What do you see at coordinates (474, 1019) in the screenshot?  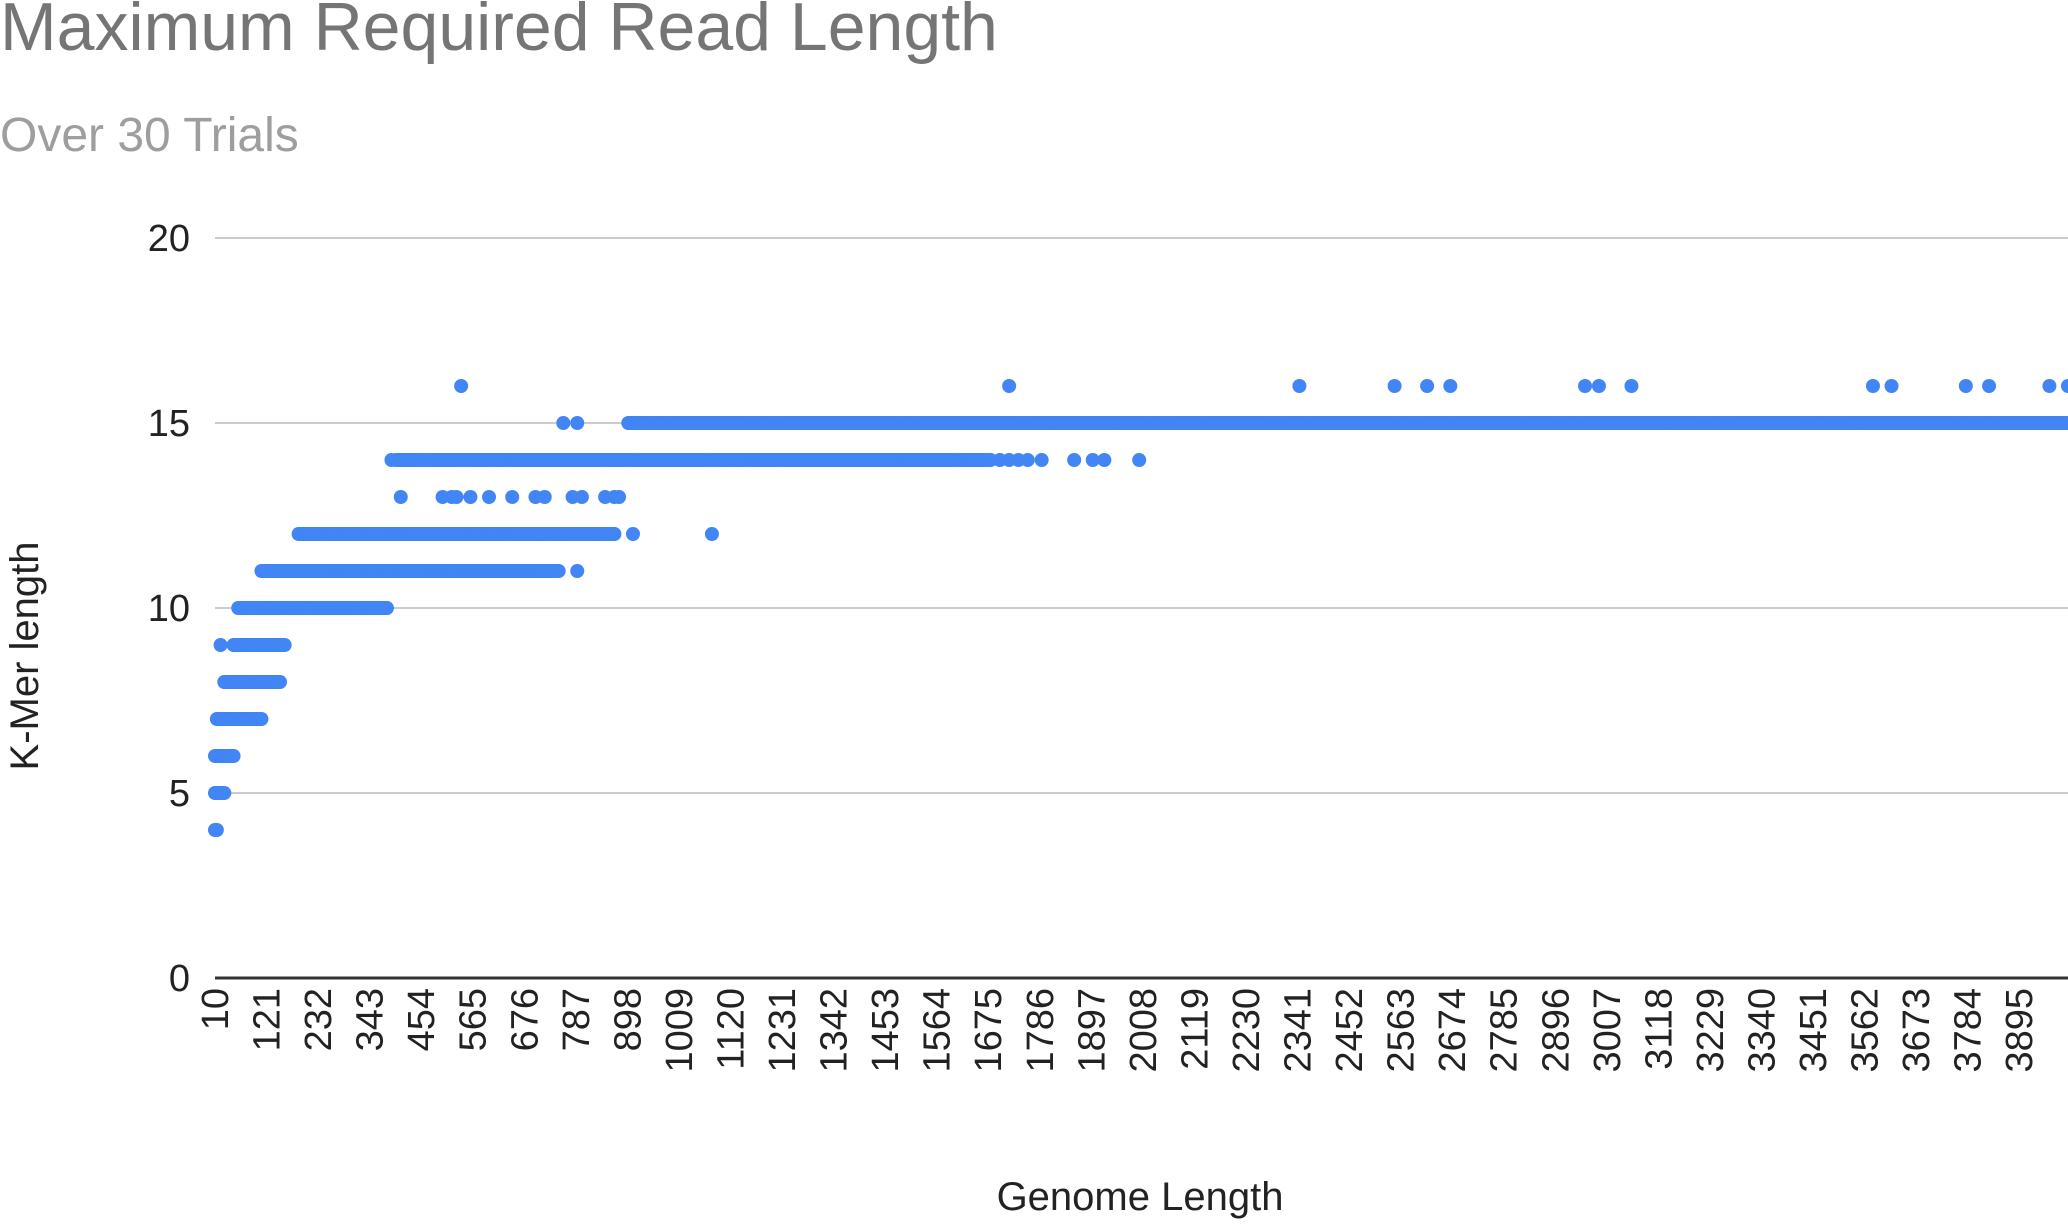 I see `x-tick-label-5: 565` at bounding box center [474, 1019].